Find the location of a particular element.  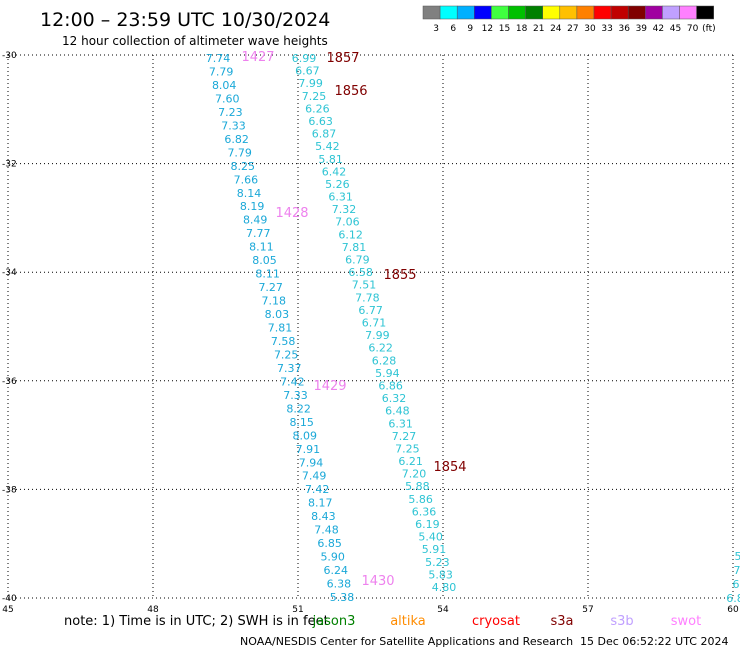

wave-height-value: 7.42 is located at coordinates (317, 489).